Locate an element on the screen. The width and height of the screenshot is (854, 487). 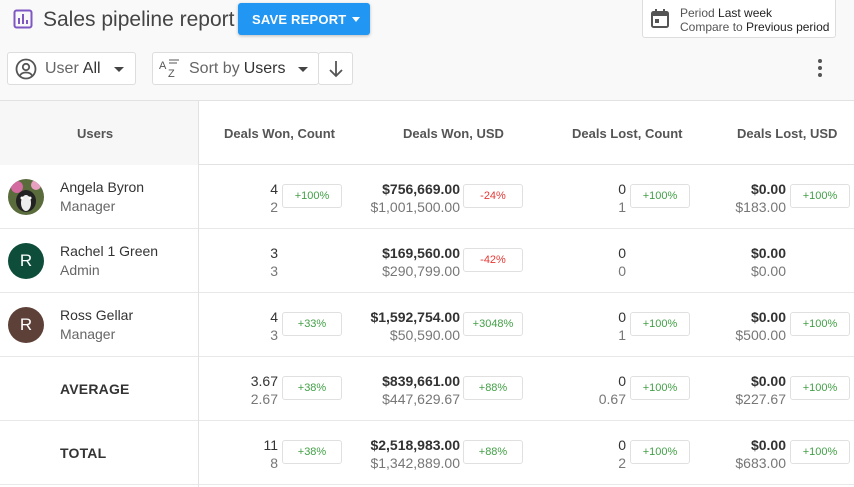
won-count-prev: 2.67 is located at coordinates (264, 399).